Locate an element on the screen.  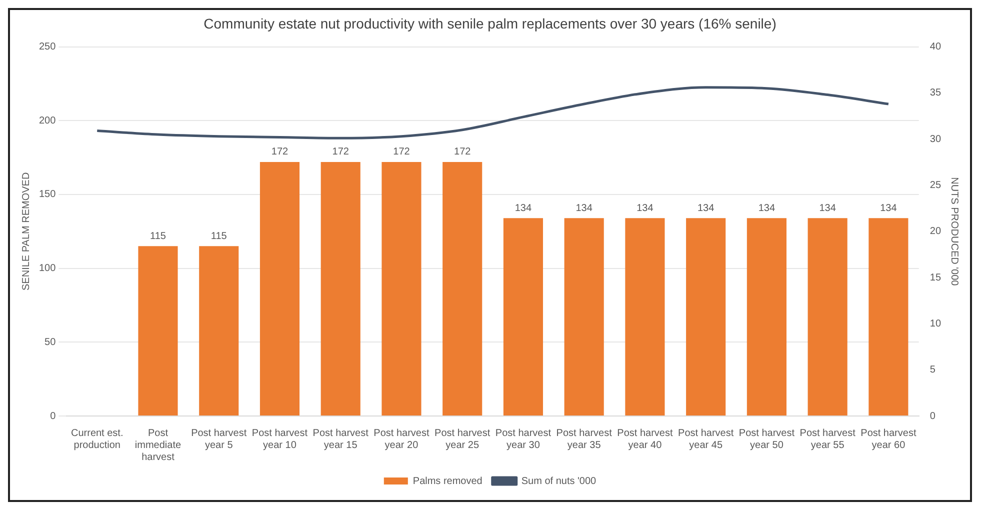
x-tick-label: Post immediate harvest is located at coordinates (158, 445).